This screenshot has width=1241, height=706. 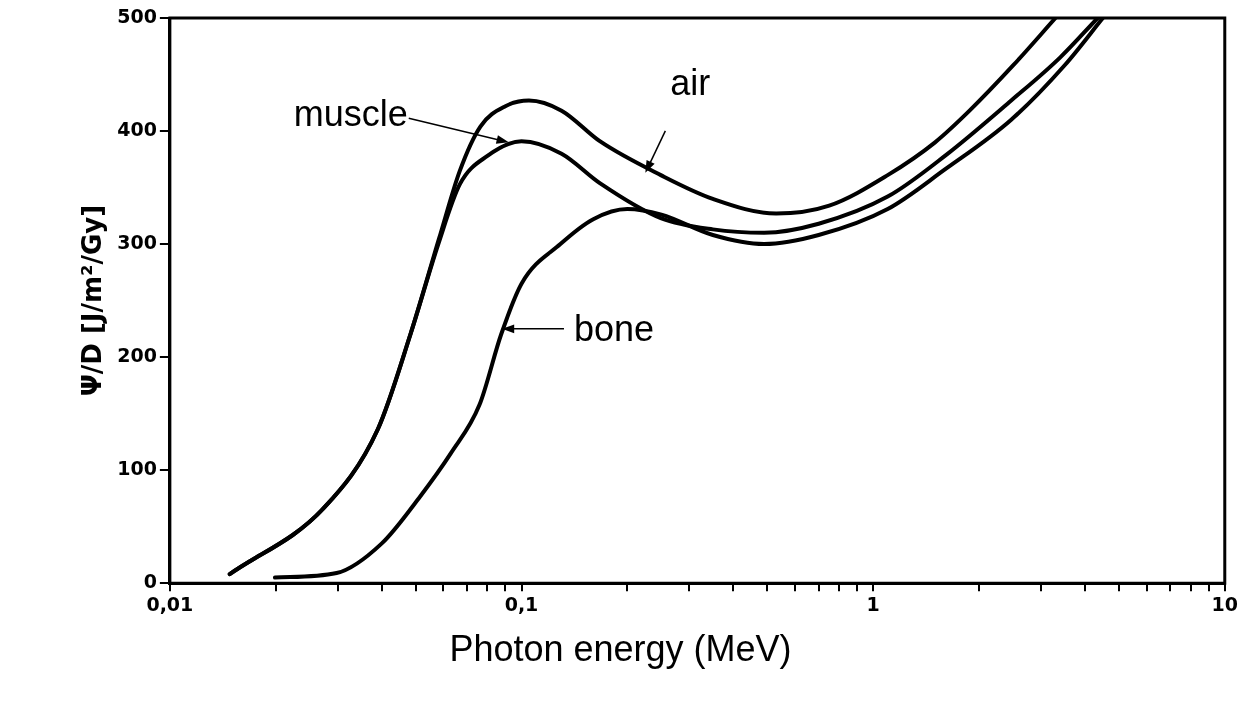 What do you see at coordinates (150, 581) in the screenshot?
I see `y-tick-label: 0` at bounding box center [150, 581].